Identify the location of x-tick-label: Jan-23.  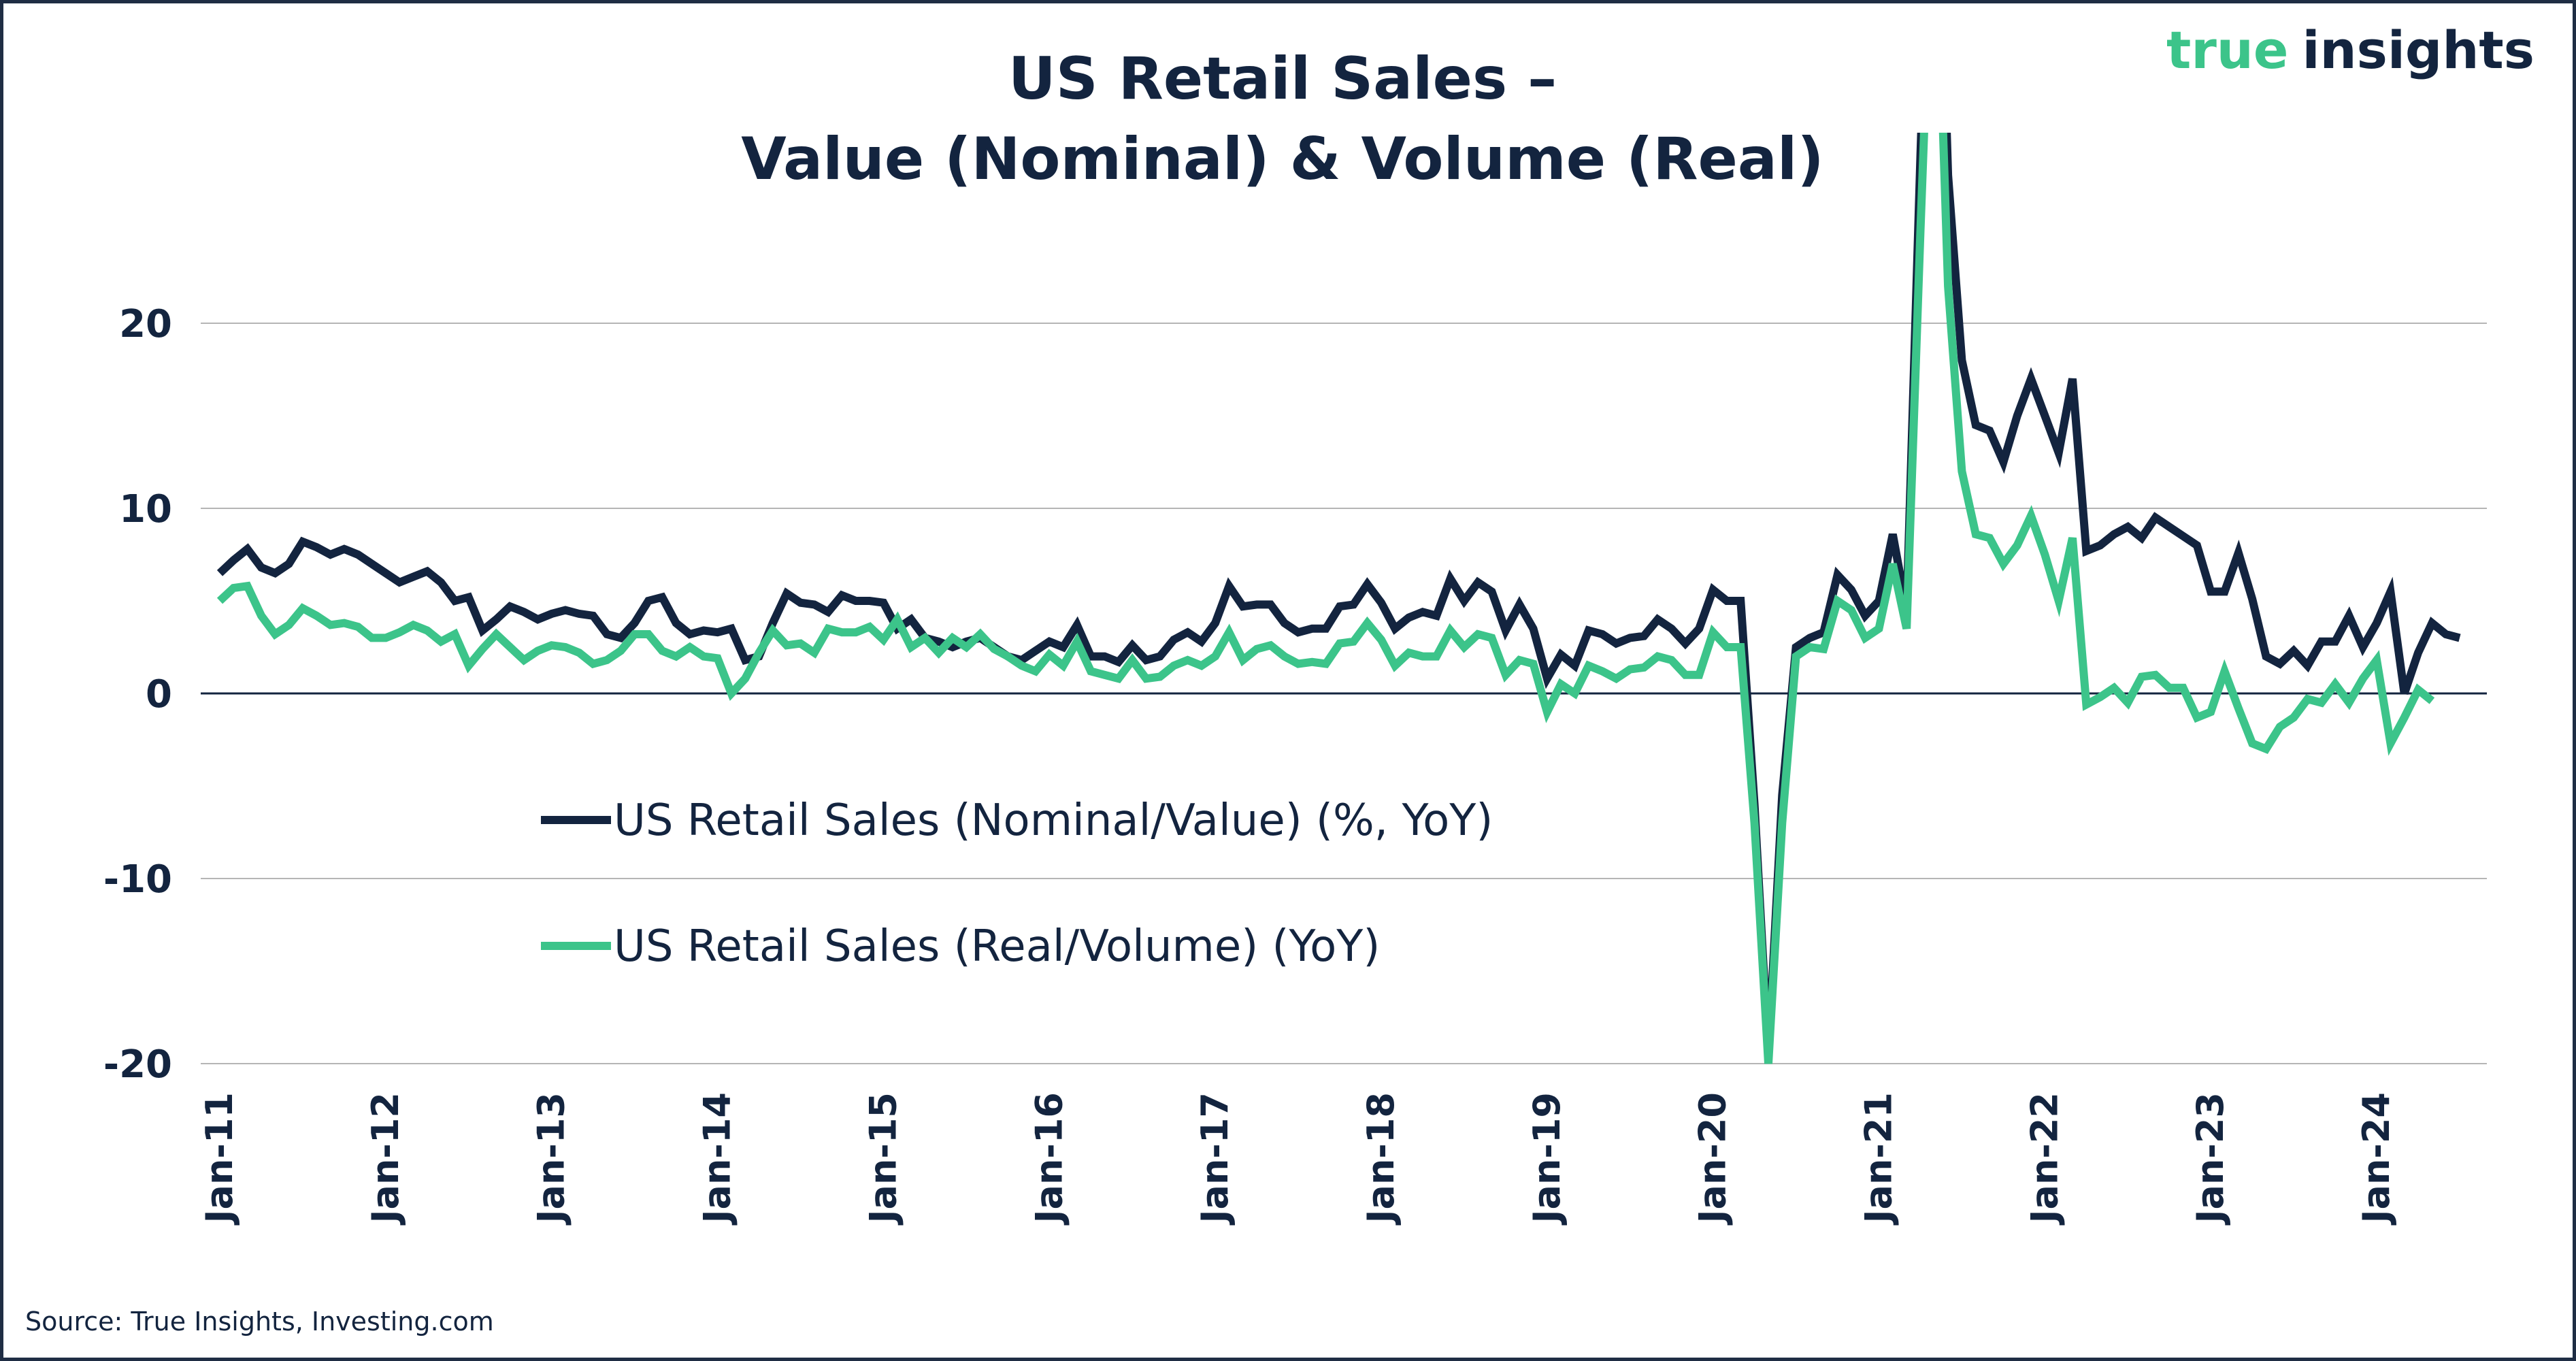
(2210, 1159).